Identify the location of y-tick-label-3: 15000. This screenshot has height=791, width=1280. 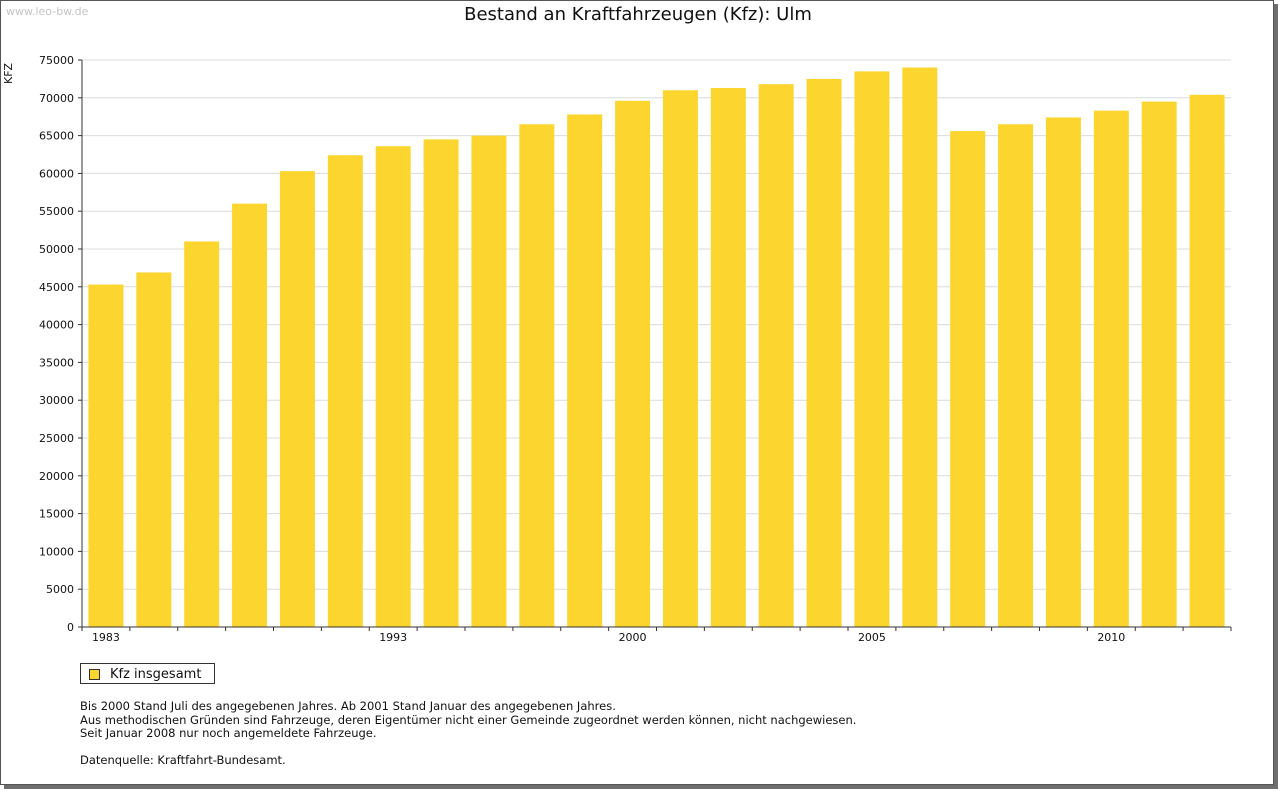
(56, 514).